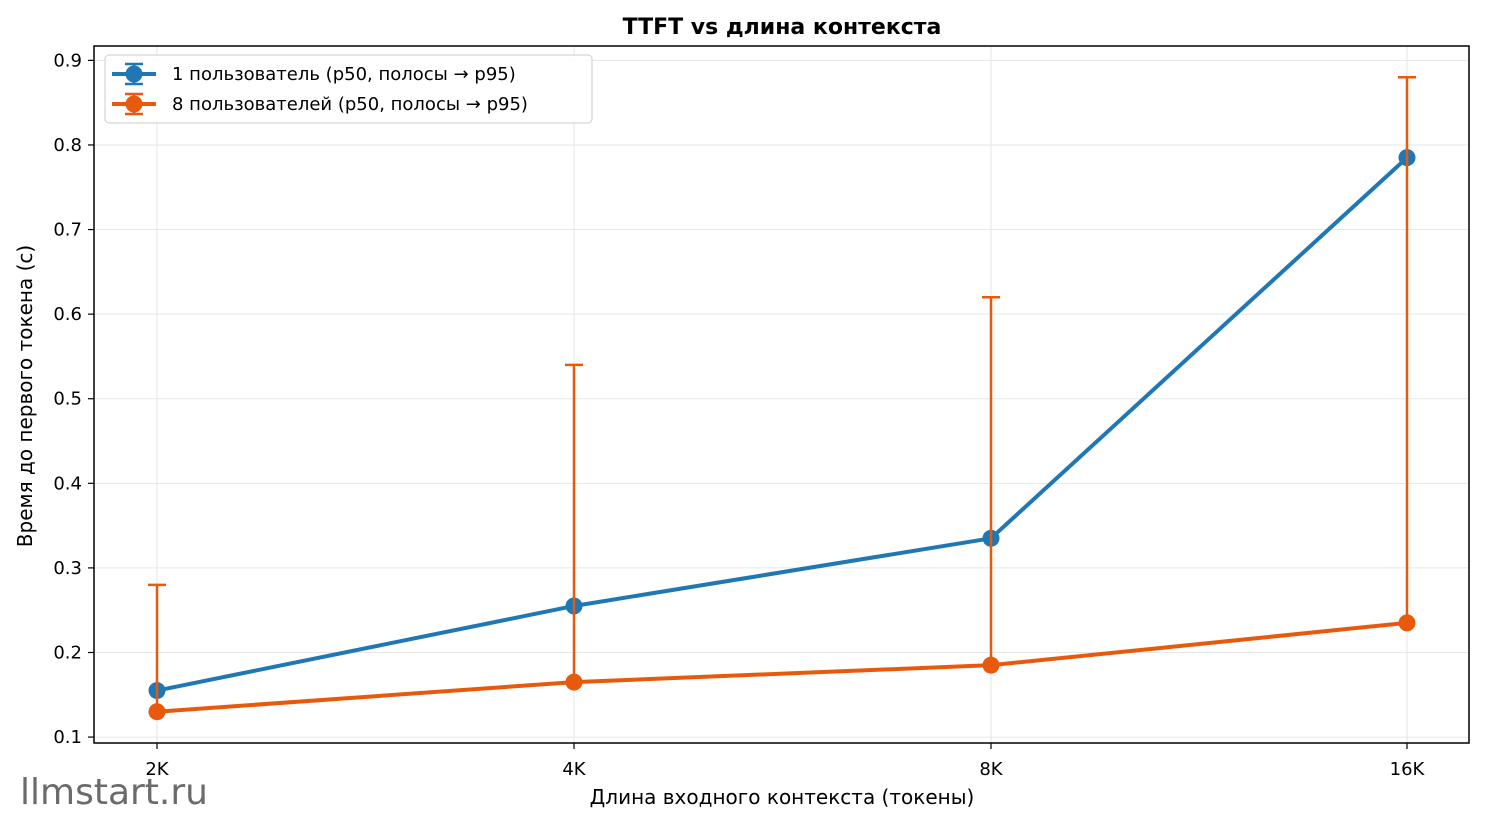 The image size is (1485, 824). I want to click on y-tick-label: 0.8, so click(67, 145).